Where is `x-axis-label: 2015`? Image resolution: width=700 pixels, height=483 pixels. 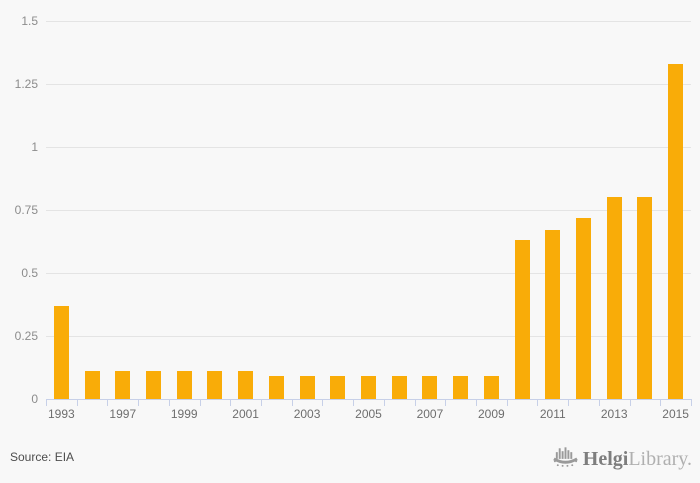
x-axis-label: 2015 is located at coordinates (675, 414).